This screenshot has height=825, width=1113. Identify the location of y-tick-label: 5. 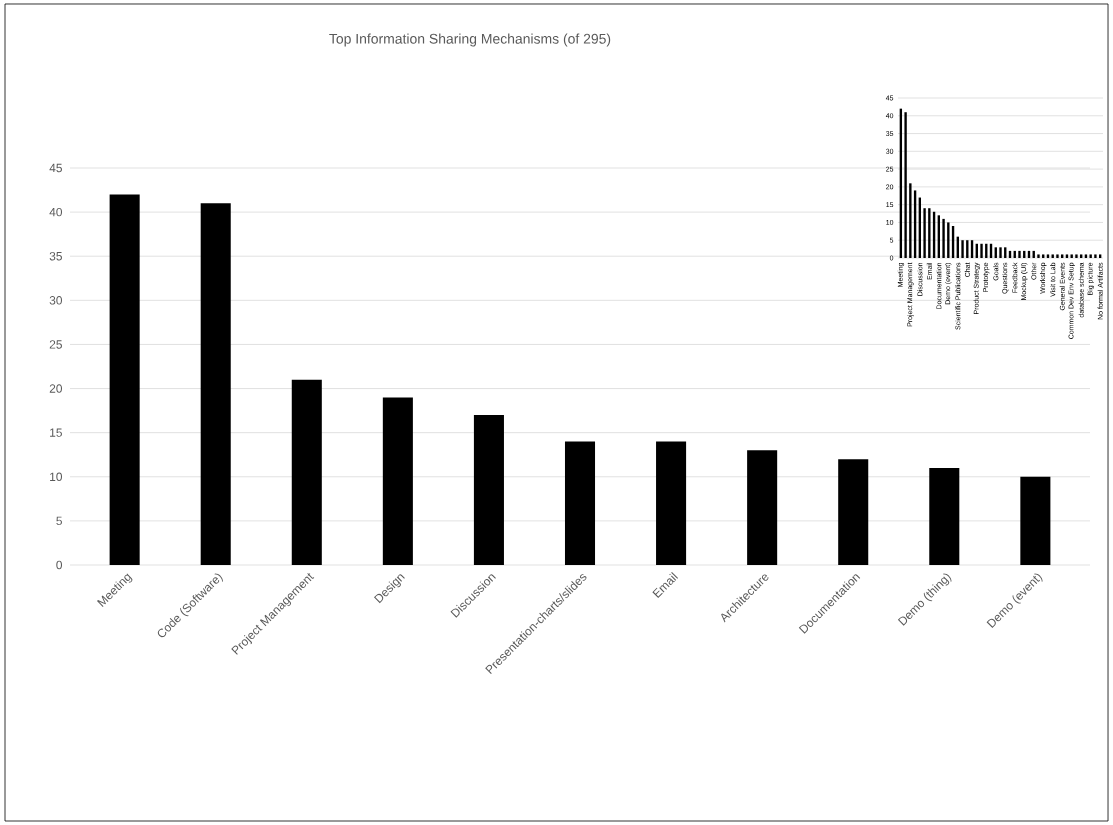
(59, 521).